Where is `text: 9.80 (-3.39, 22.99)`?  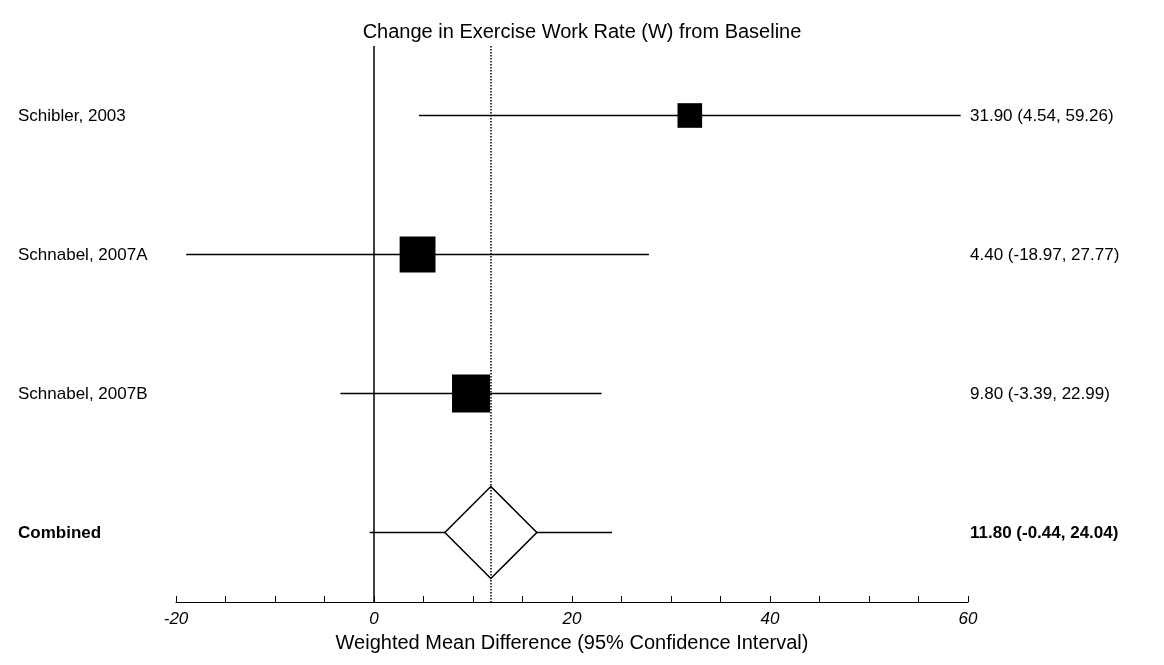
text: 9.80 (-3.39, 22.99) is located at coordinates (1040, 393).